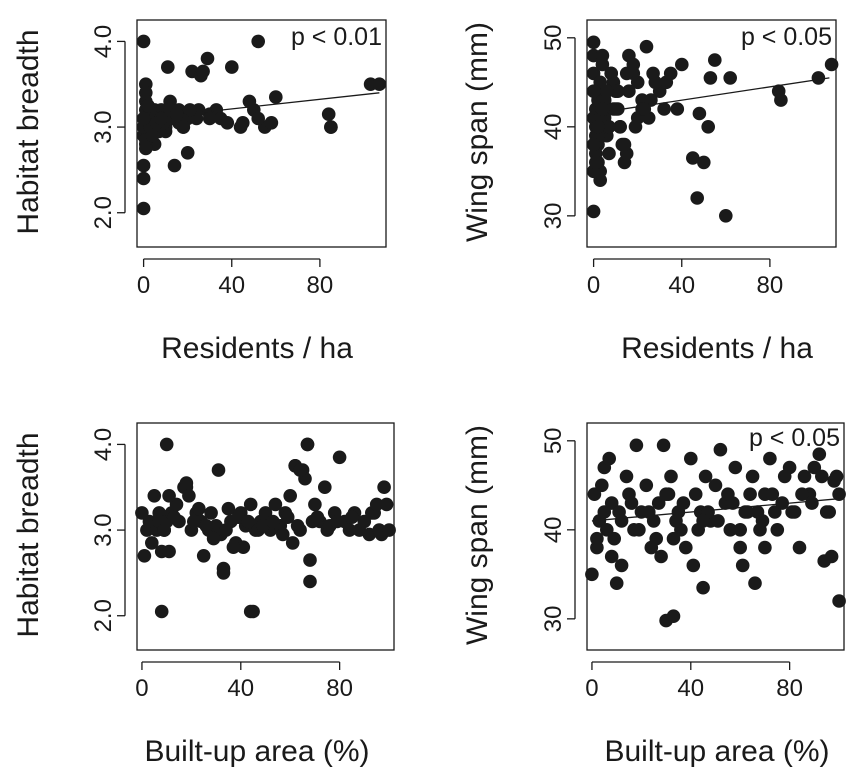 This screenshot has width=850, height=775. I want to click on y-axis-label: Habitat breadth, so click(28, 131).